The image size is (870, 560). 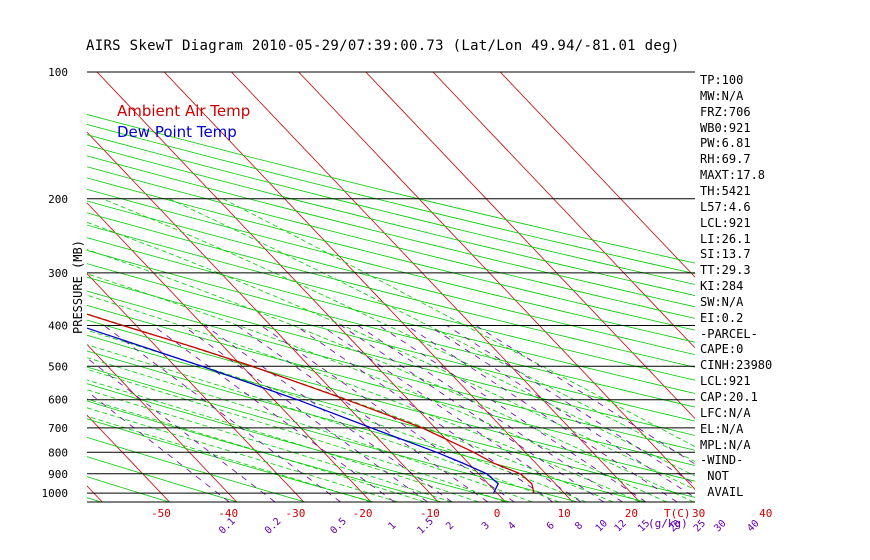 What do you see at coordinates (725, 111) in the screenshot?
I see `stability-index-item: FRZ:706` at bounding box center [725, 111].